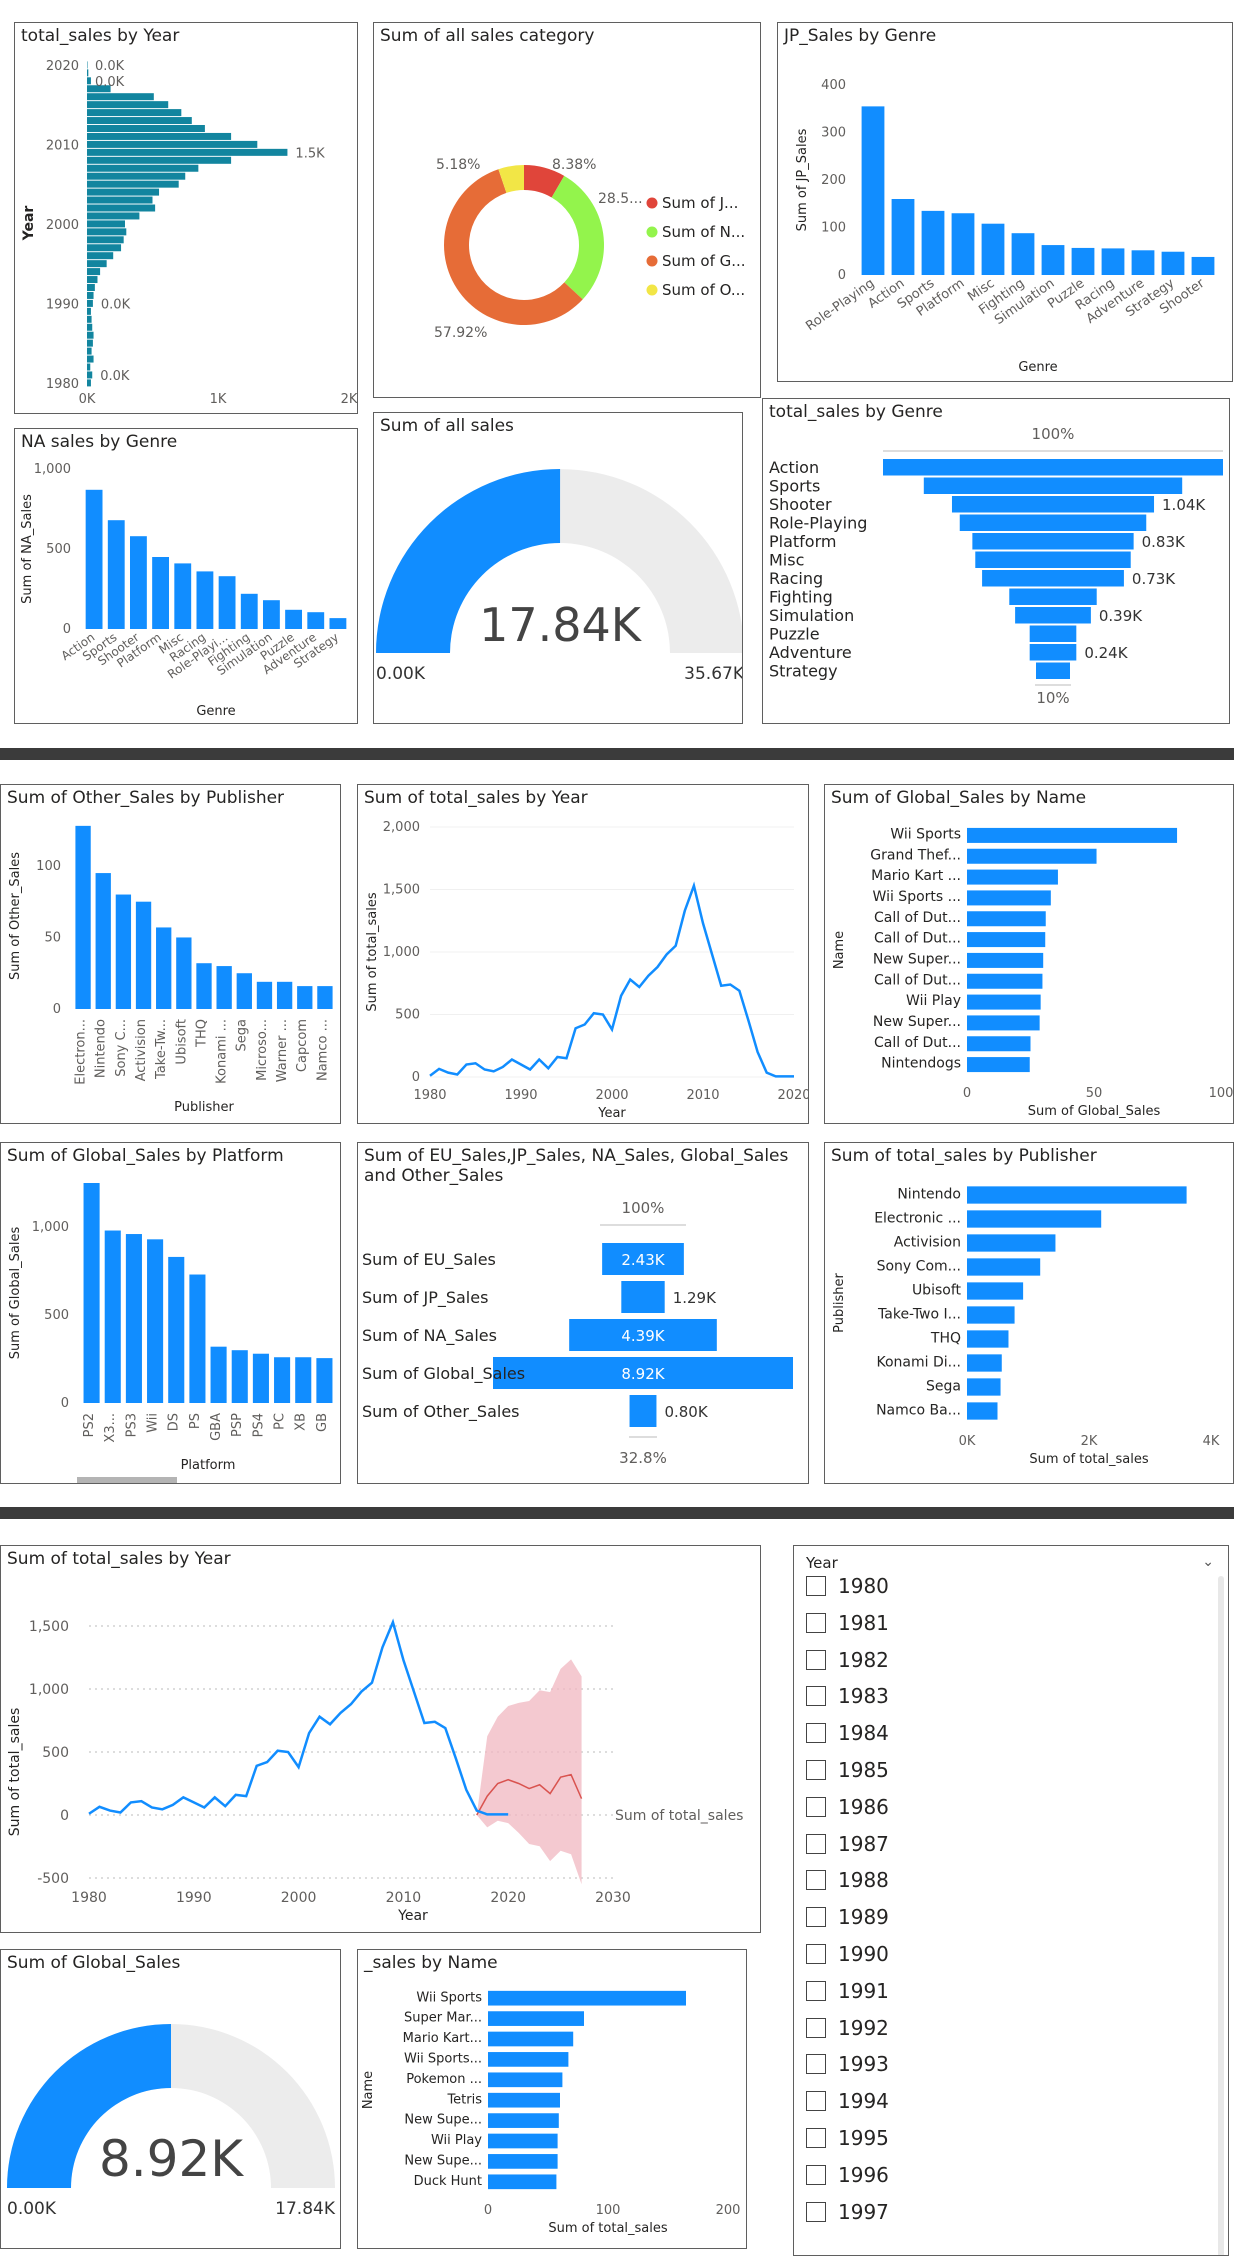 The image size is (1234, 2256). Describe the element at coordinates (643, 1336) in the screenshot. I see `data-label: 4.39K` at that location.